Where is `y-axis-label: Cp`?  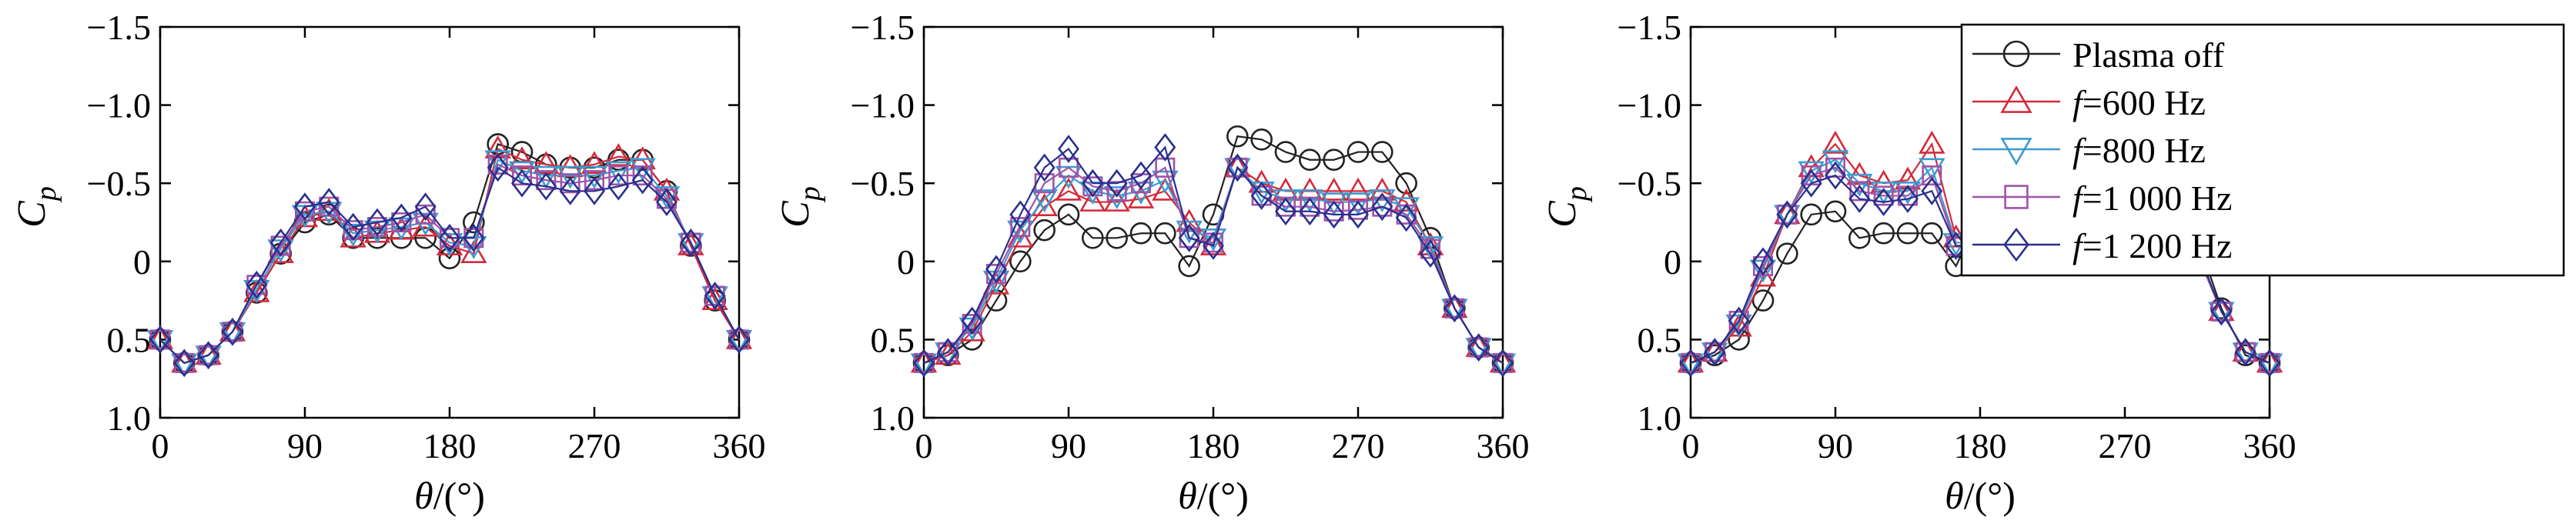 y-axis-label: Cp is located at coordinates (1567, 207).